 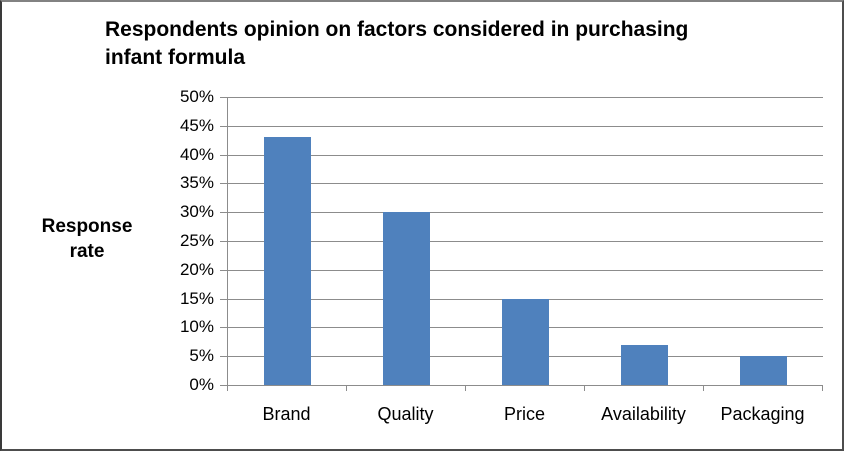 What do you see at coordinates (201, 356) in the screenshot?
I see `y-tick-label: 5%` at bounding box center [201, 356].